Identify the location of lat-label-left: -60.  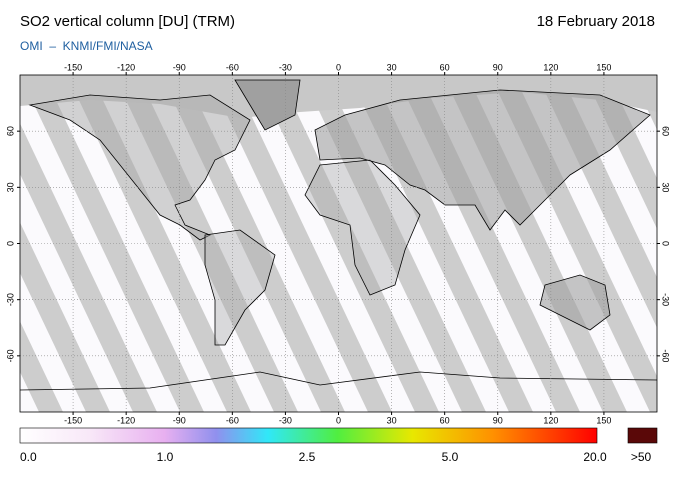
(10, 355).